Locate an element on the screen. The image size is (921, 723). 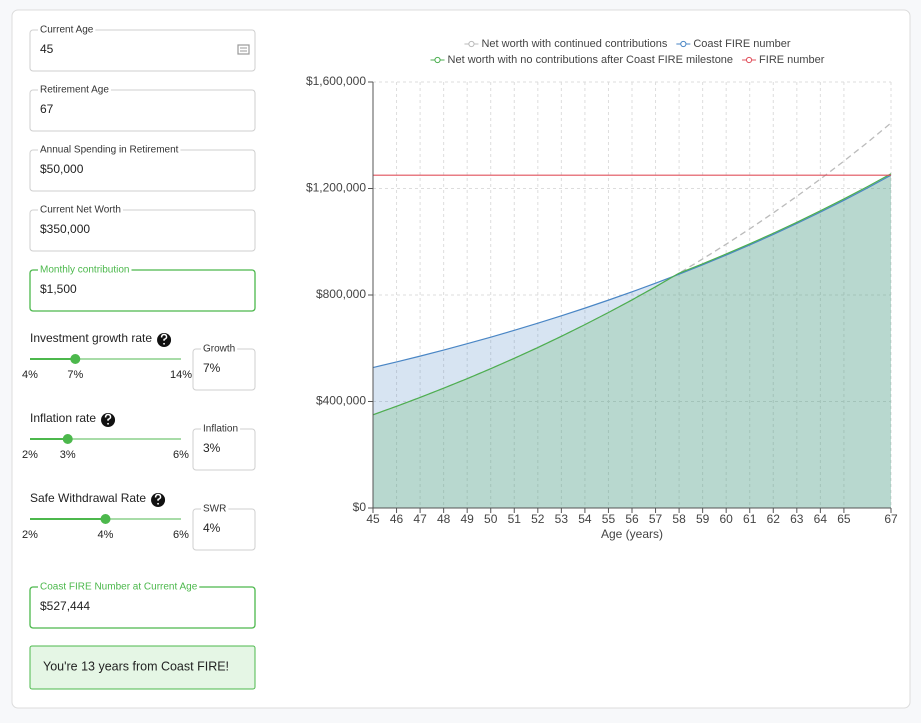
input-label: Inflation is located at coordinates (220, 429).